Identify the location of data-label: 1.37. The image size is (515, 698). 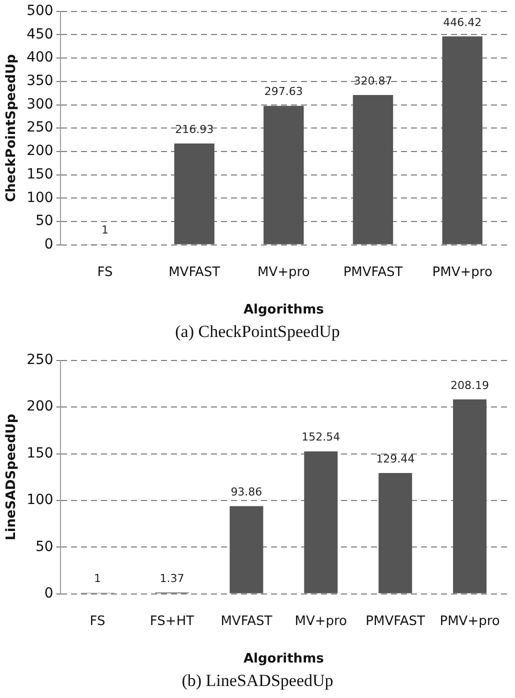
(172, 578).